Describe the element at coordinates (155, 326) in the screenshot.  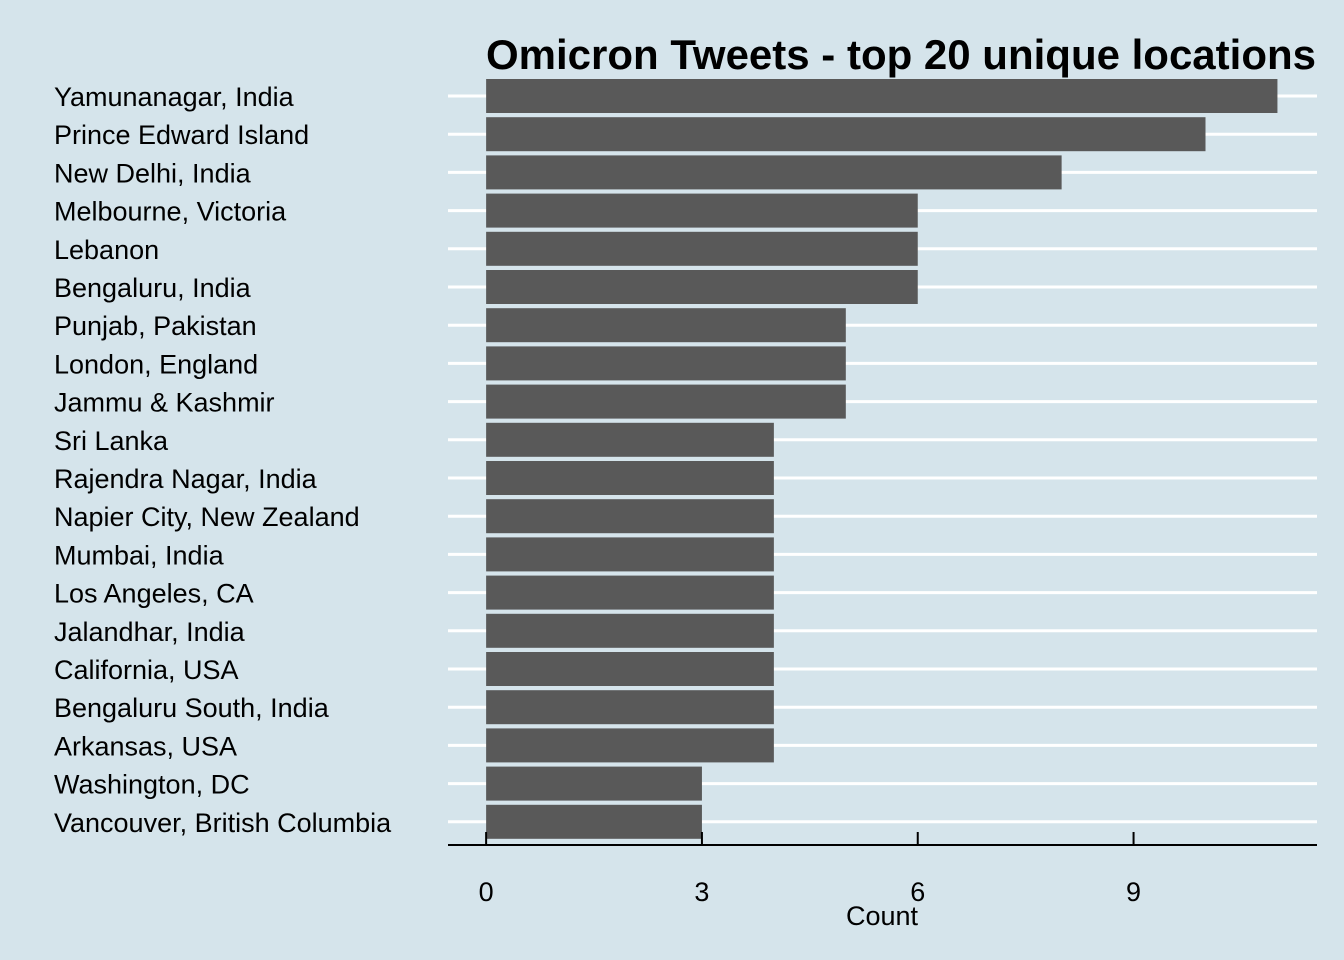
I see `category-label: Punjab, Pakistan` at that location.